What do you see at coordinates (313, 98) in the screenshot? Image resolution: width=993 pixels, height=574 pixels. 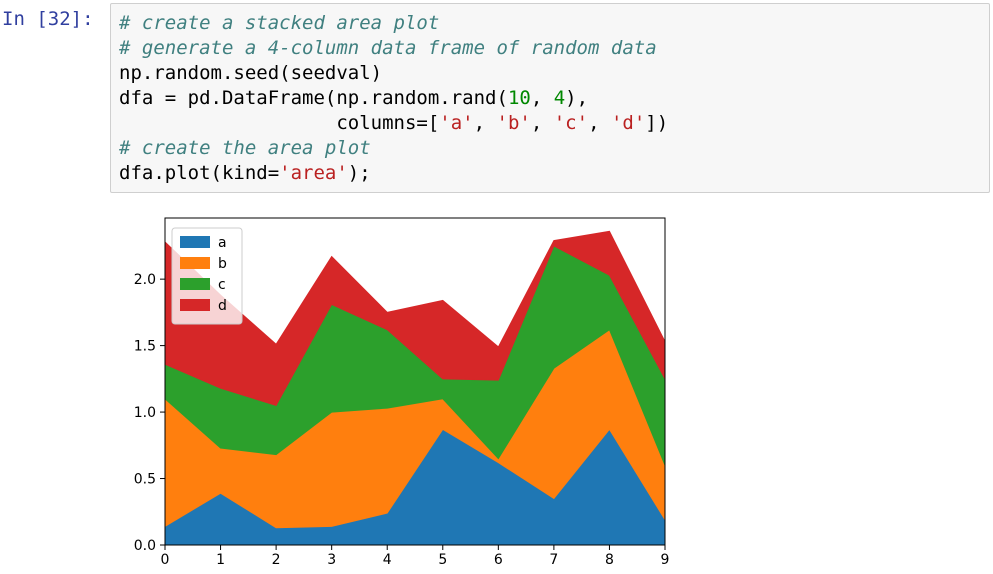 I see `code-token: dfa = pd.DataFrame(np.random.rand(` at bounding box center [313, 98].